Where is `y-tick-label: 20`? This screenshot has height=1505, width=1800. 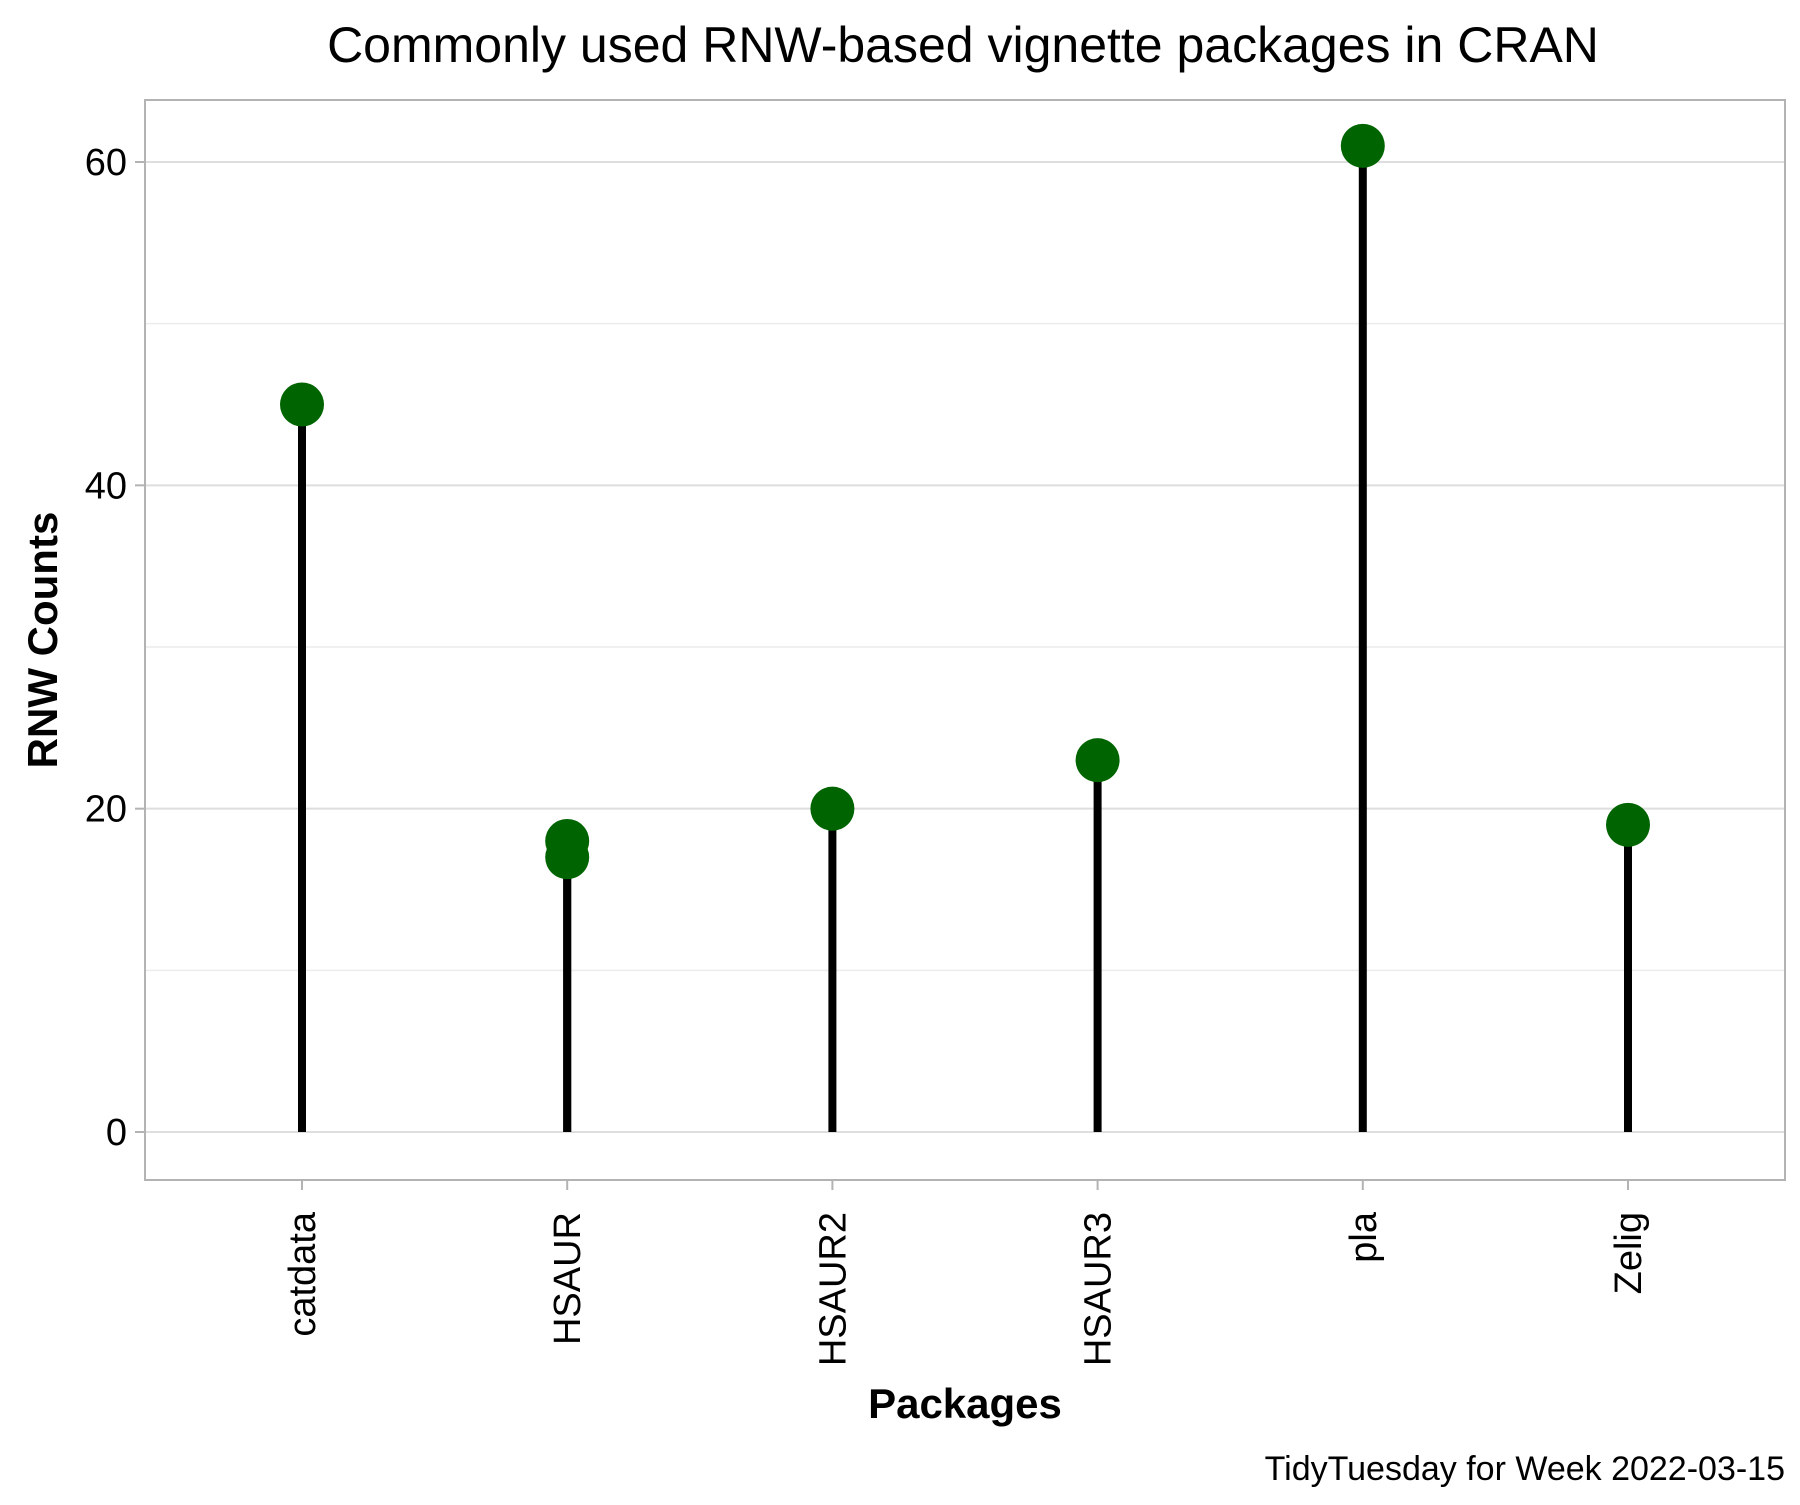
y-tick-label: 20 is located at coordinates (106, 810).